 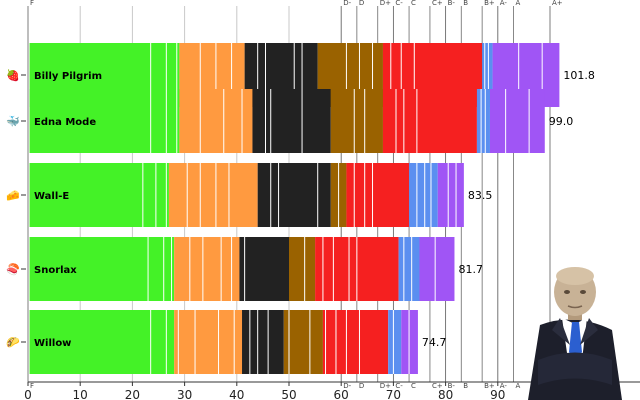 What do you see at coordinates (51, 196) in the screenshot?
I see `category-label: Wall-E` at bounding box center [51, 196].